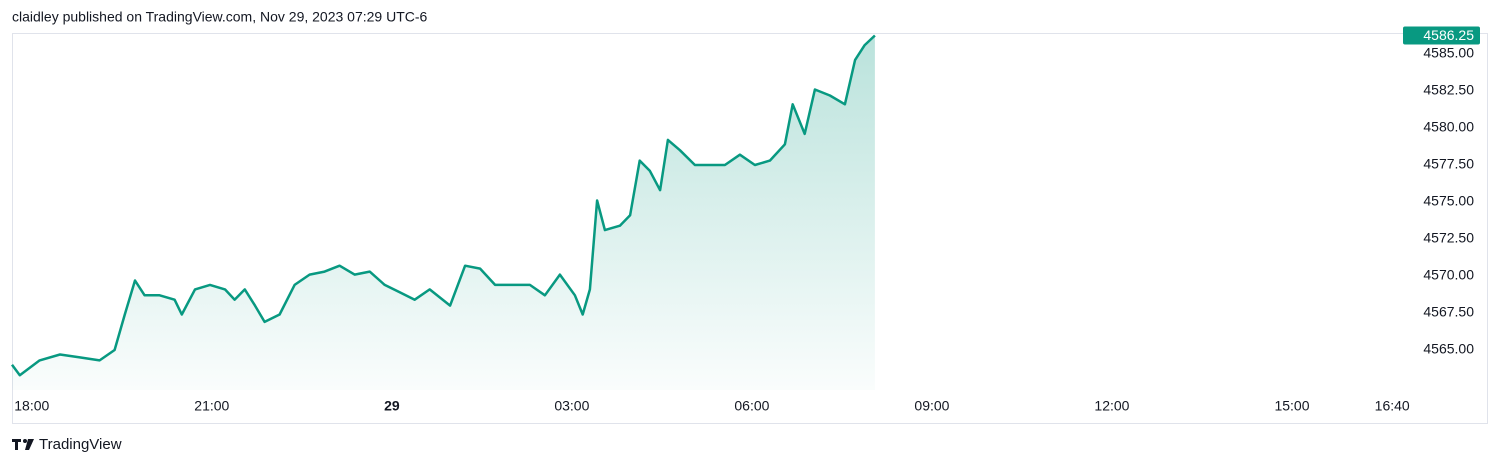  What do you see at coordinates (1448, 201) in the screenshot?
I see `y-tick-label: 4575.00` at bounding box center [1448, 201].